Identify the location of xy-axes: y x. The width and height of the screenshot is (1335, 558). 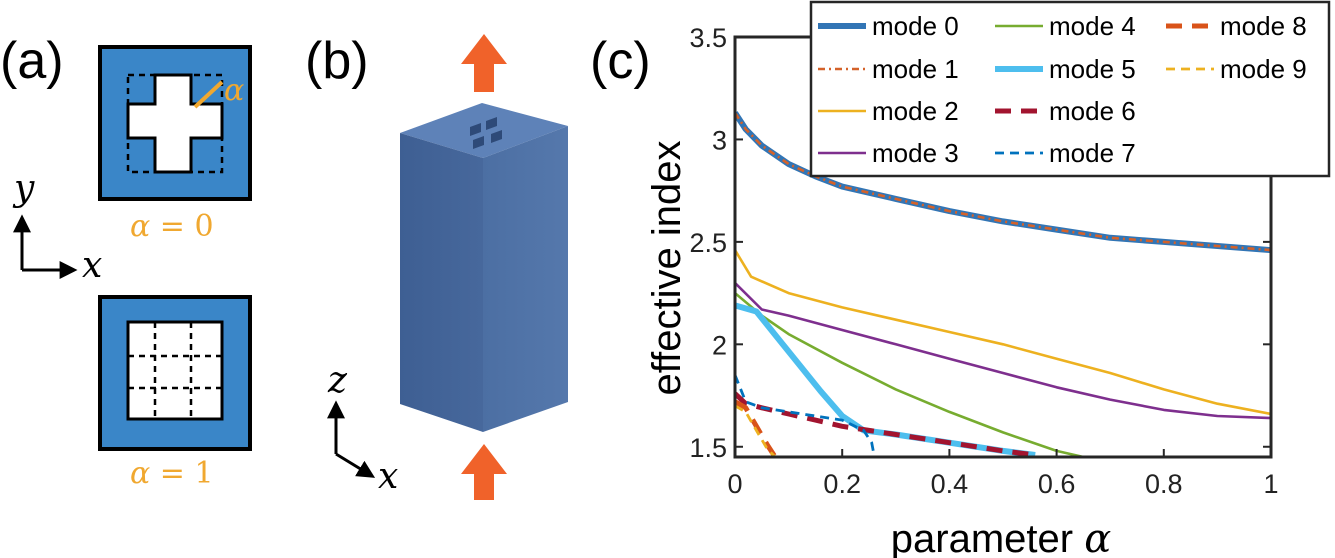
(57, 227).